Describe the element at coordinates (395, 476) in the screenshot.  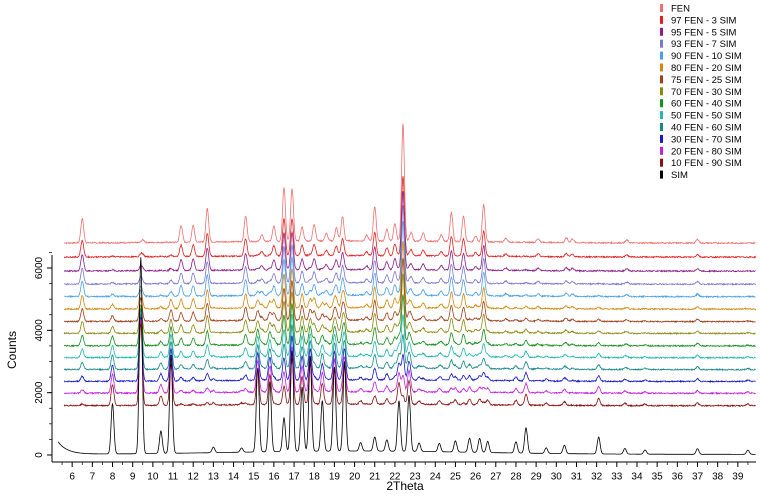
I see `x-tick-label: 22` at that location.